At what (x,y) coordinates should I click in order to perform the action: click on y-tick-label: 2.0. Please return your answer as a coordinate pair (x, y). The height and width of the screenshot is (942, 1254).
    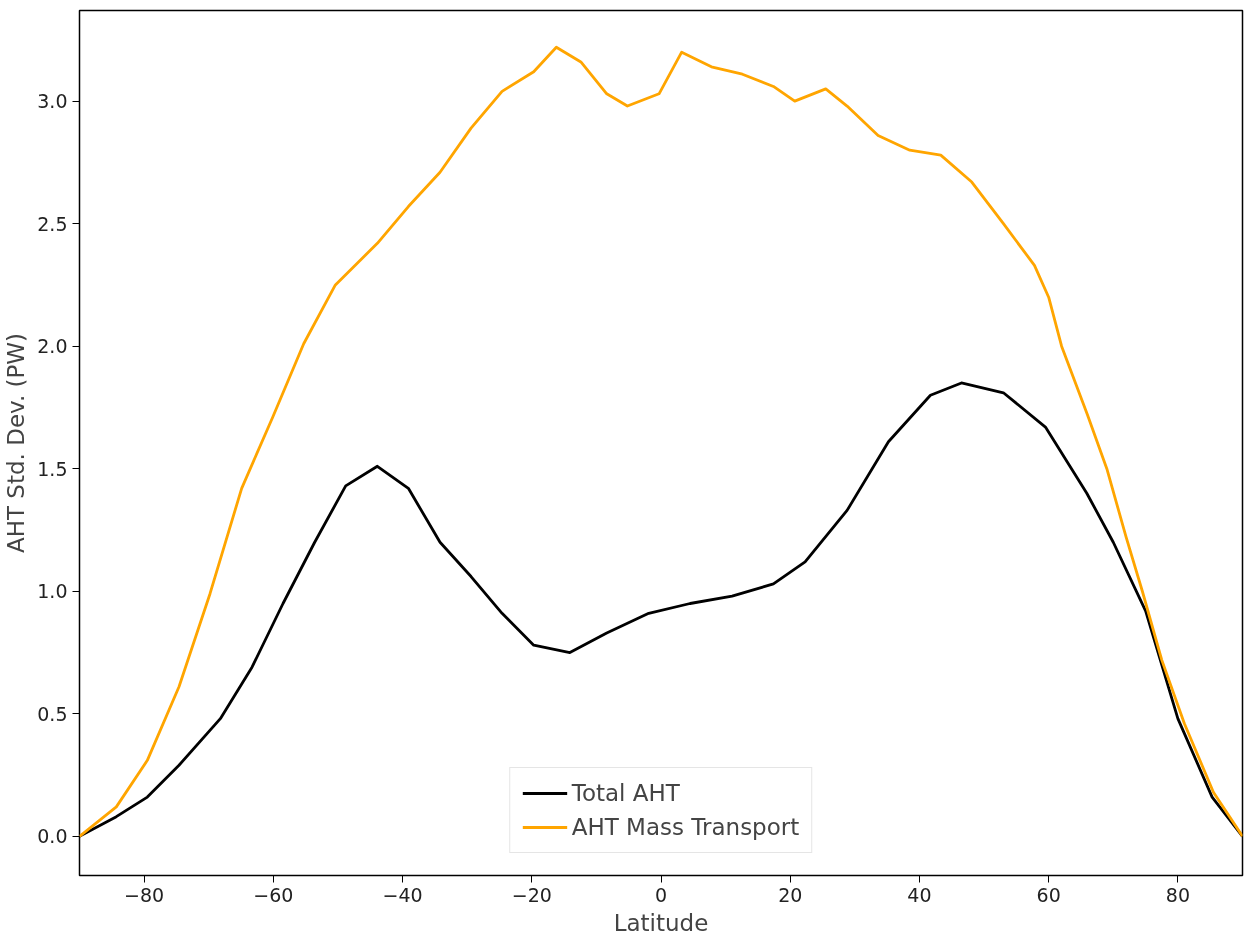
    Looking at the image, I should click on (52, 346).